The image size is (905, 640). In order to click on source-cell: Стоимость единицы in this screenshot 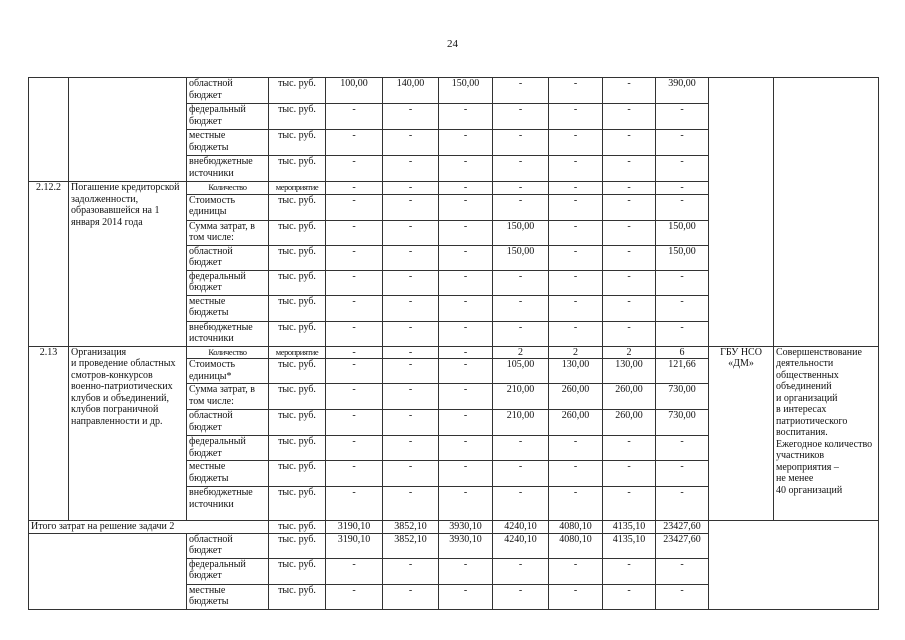, I will do `click(227, 207)`.